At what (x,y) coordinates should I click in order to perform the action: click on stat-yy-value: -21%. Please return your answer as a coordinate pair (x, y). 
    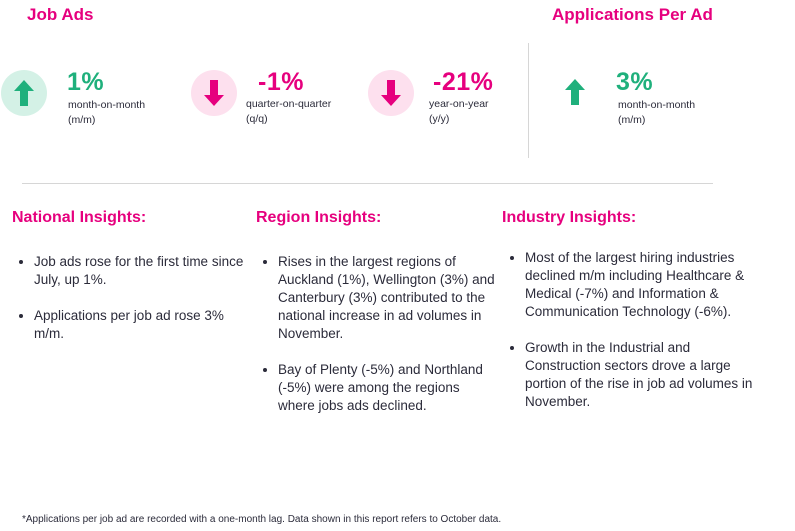
    Looking at the image, I should click on (463, 82).